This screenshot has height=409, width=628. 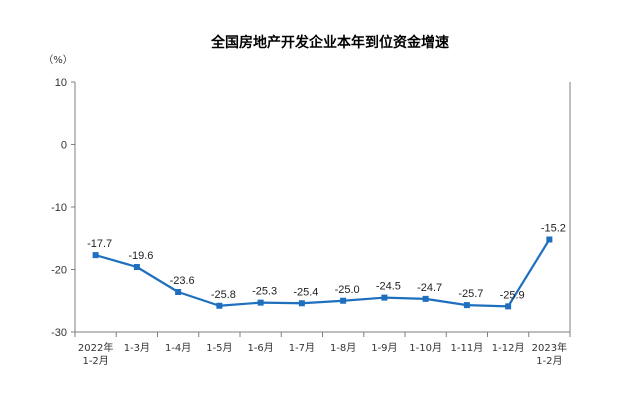 What do you see at coordinates (470, 294) in the screenshot?
I see `data-label: -25.7` at bounding box center [470, 294].